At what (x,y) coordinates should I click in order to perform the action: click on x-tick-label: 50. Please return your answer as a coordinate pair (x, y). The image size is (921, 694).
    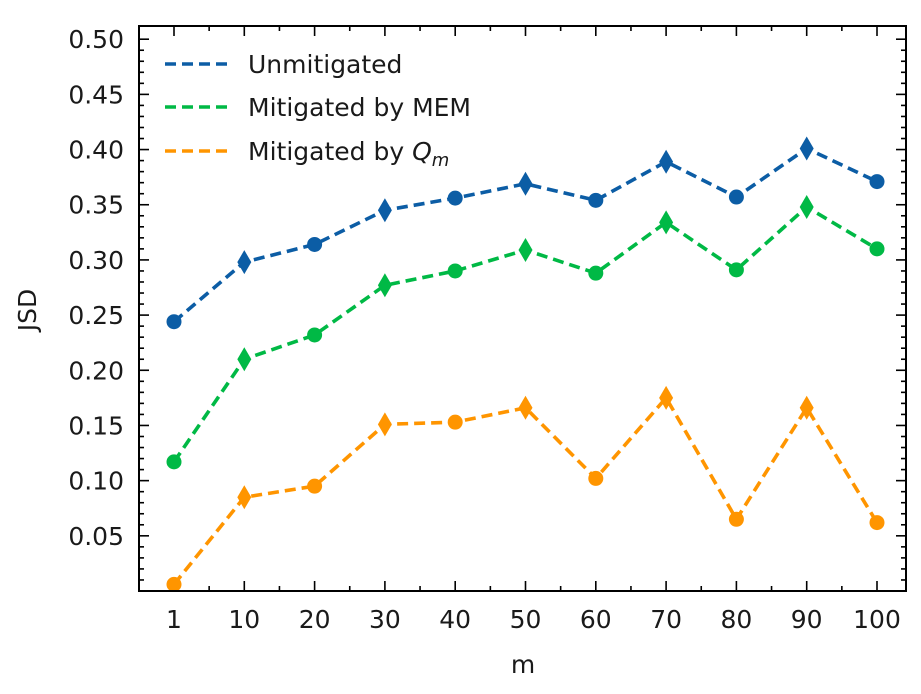
    Looking at the image, I should click on (526, 619).